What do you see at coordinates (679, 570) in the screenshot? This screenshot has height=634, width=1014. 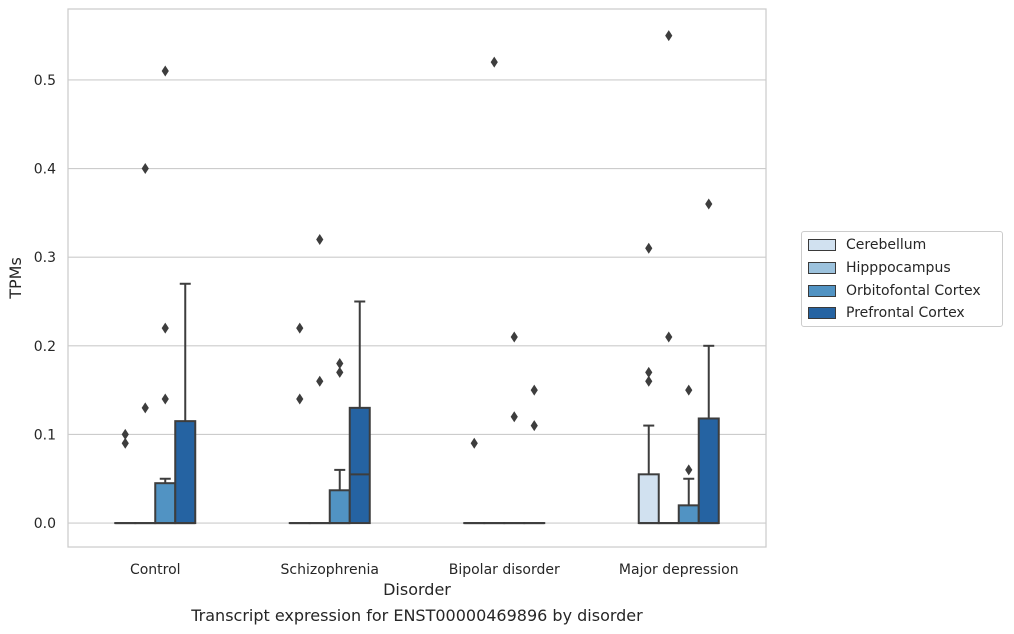 I see `x-tick-label: Major depression` at bounding box center [679, 570].